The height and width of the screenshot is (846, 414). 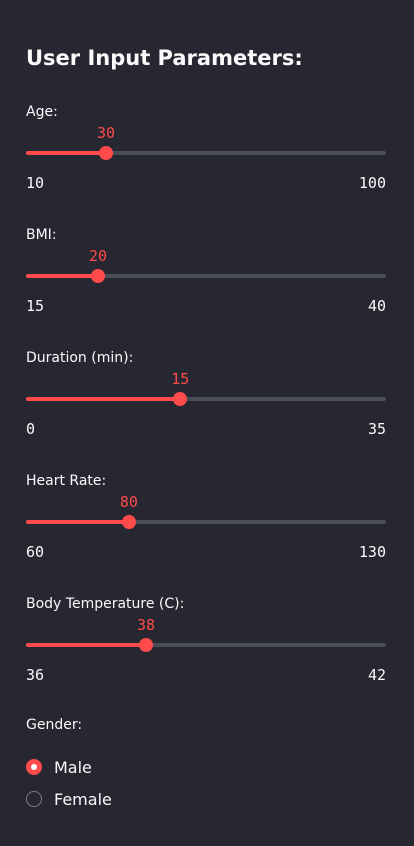 I want to click on slider-min-label: 10, so click(x=35, y=183).